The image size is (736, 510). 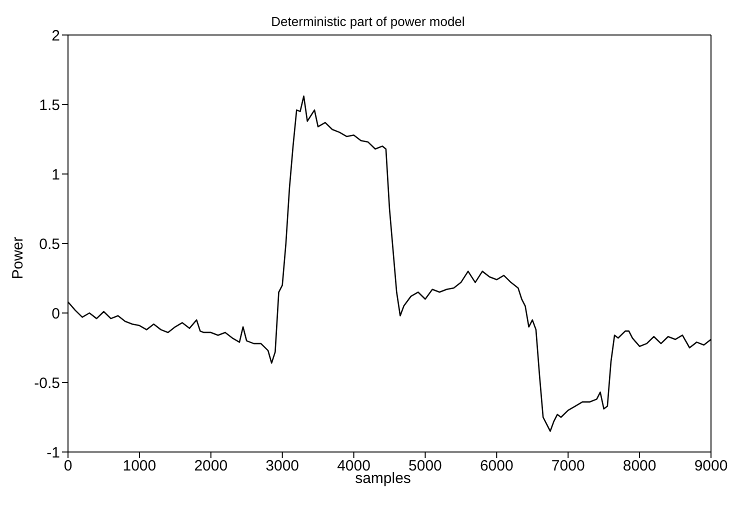 What do you see at coordinates (47, 383) in the screenshot?
I see `y-tick-label: -0.5` at bounding box center [47, 383].